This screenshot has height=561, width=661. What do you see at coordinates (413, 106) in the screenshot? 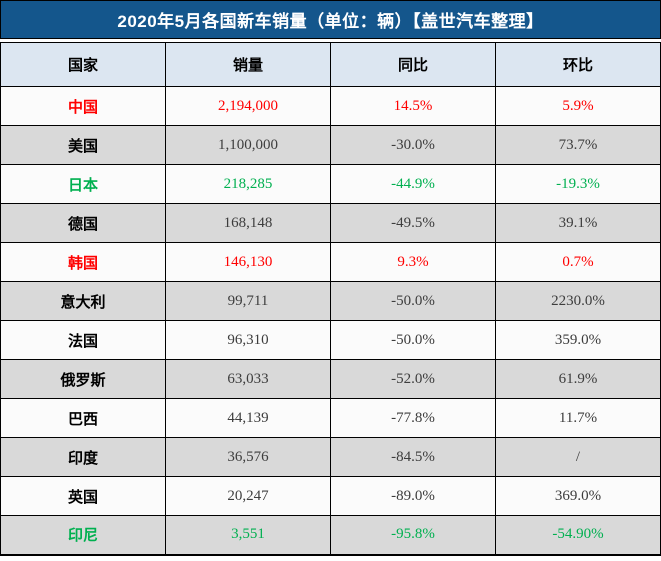
I see `yoy-cell: 14.5%` at bounding box center [413, 106].